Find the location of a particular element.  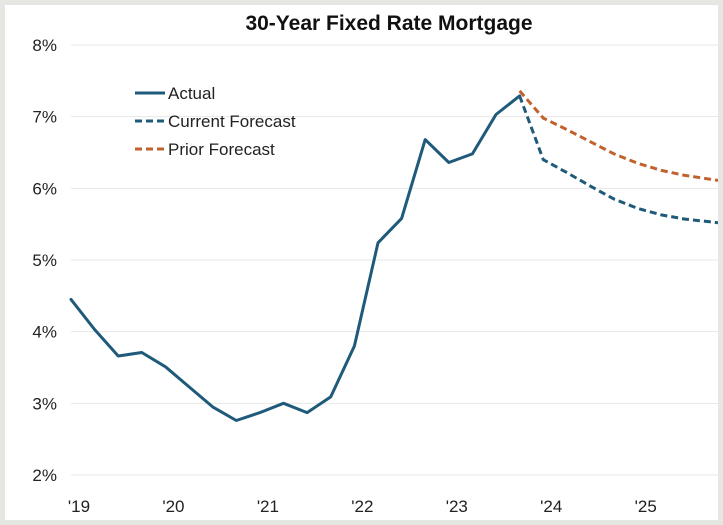

x-axis-ticks: '19 '20 '21 '22 '23 '24 '25 is located at coordinates (362, 506).